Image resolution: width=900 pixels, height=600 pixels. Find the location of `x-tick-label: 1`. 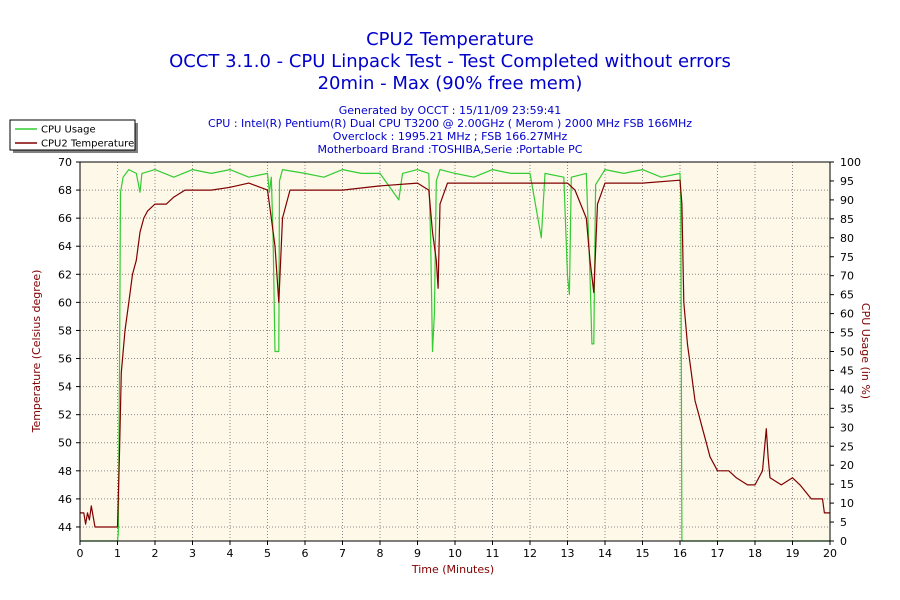

x-tick-label: 1 is located at coordinates (117, 553).